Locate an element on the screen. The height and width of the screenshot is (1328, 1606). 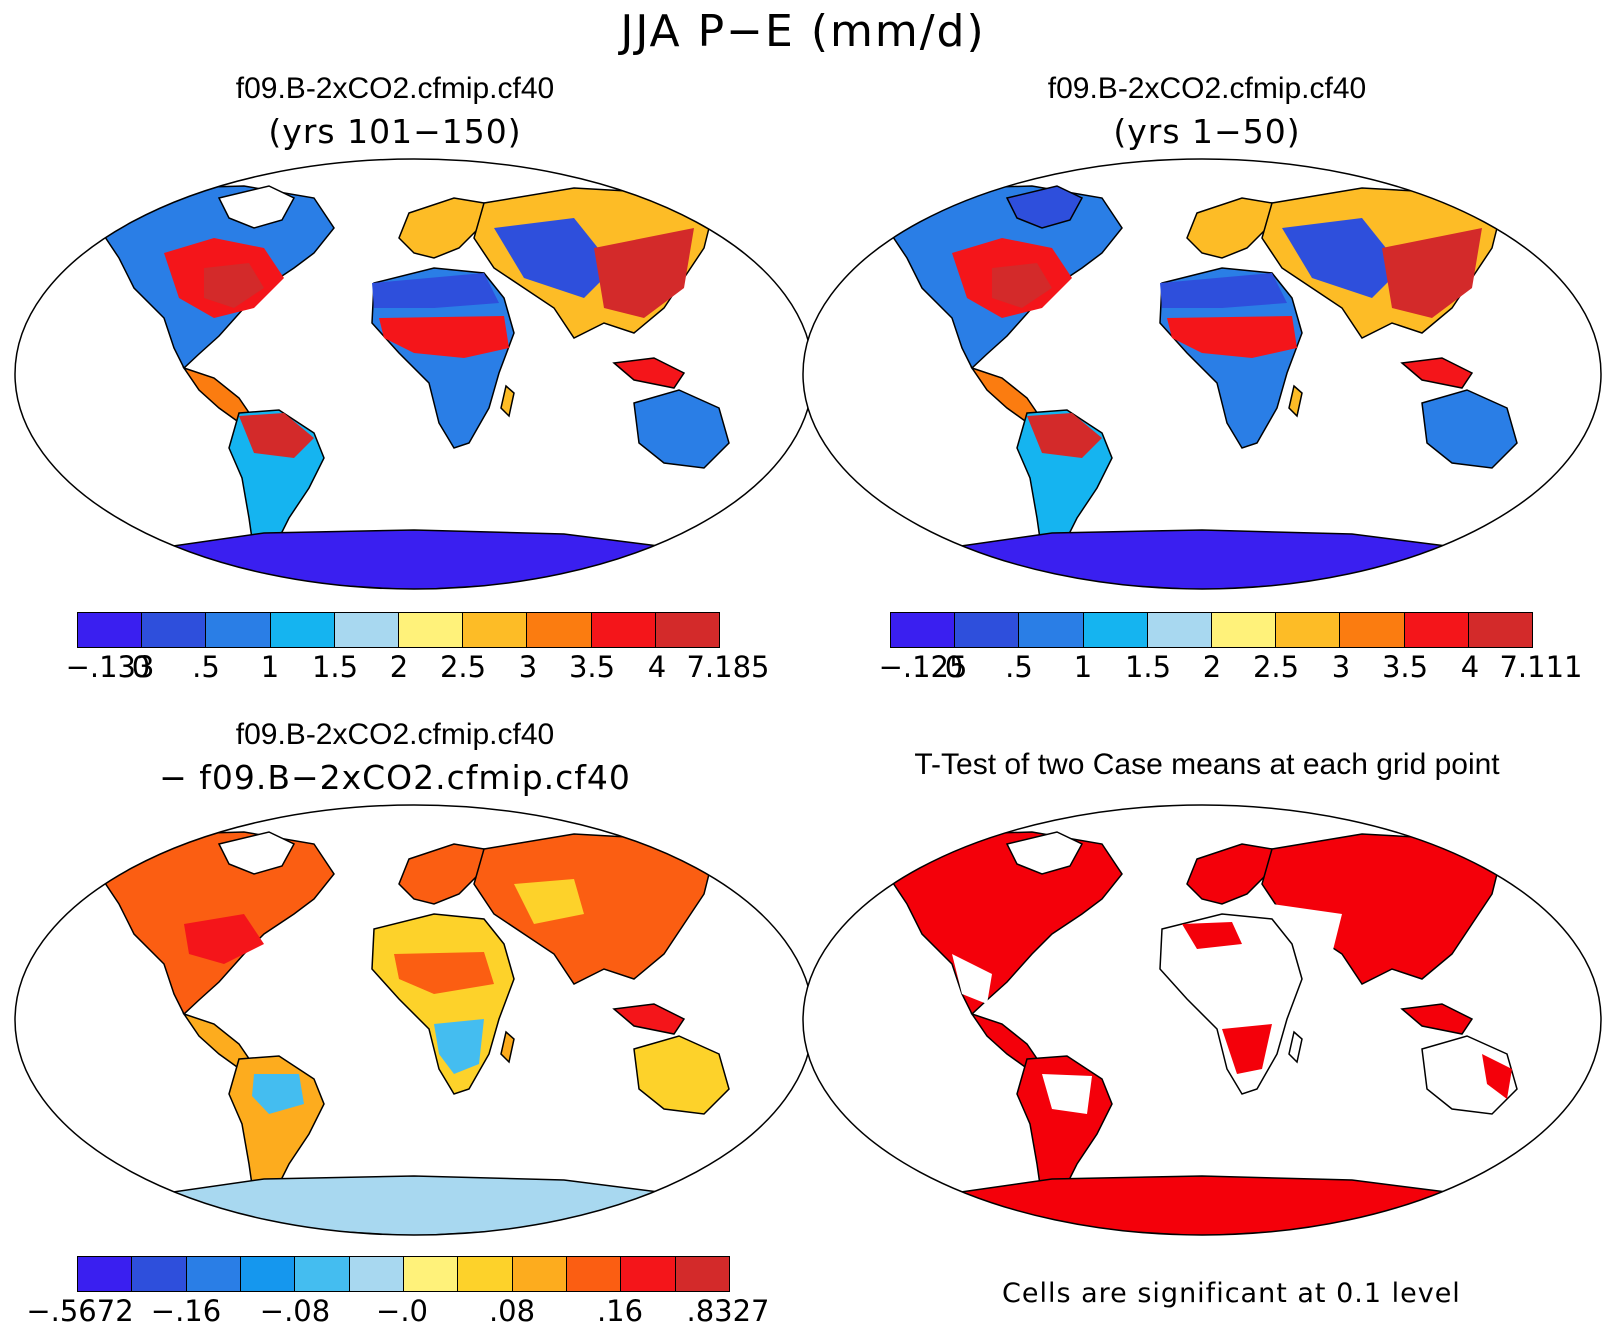
colorbar-top-right is located at coordinates (1211, 630).